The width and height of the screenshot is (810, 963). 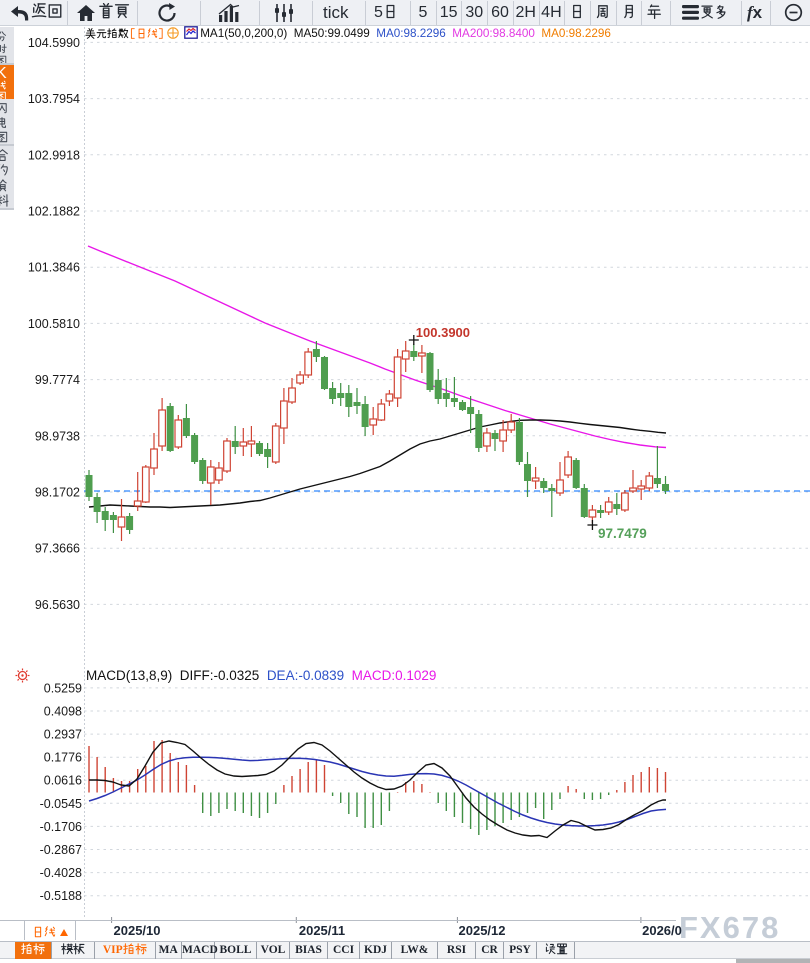 What do you see at coordinates (57, 380) in the screenshot?
I see `svg-text: 99.7774` at bounding box center [57, 380].